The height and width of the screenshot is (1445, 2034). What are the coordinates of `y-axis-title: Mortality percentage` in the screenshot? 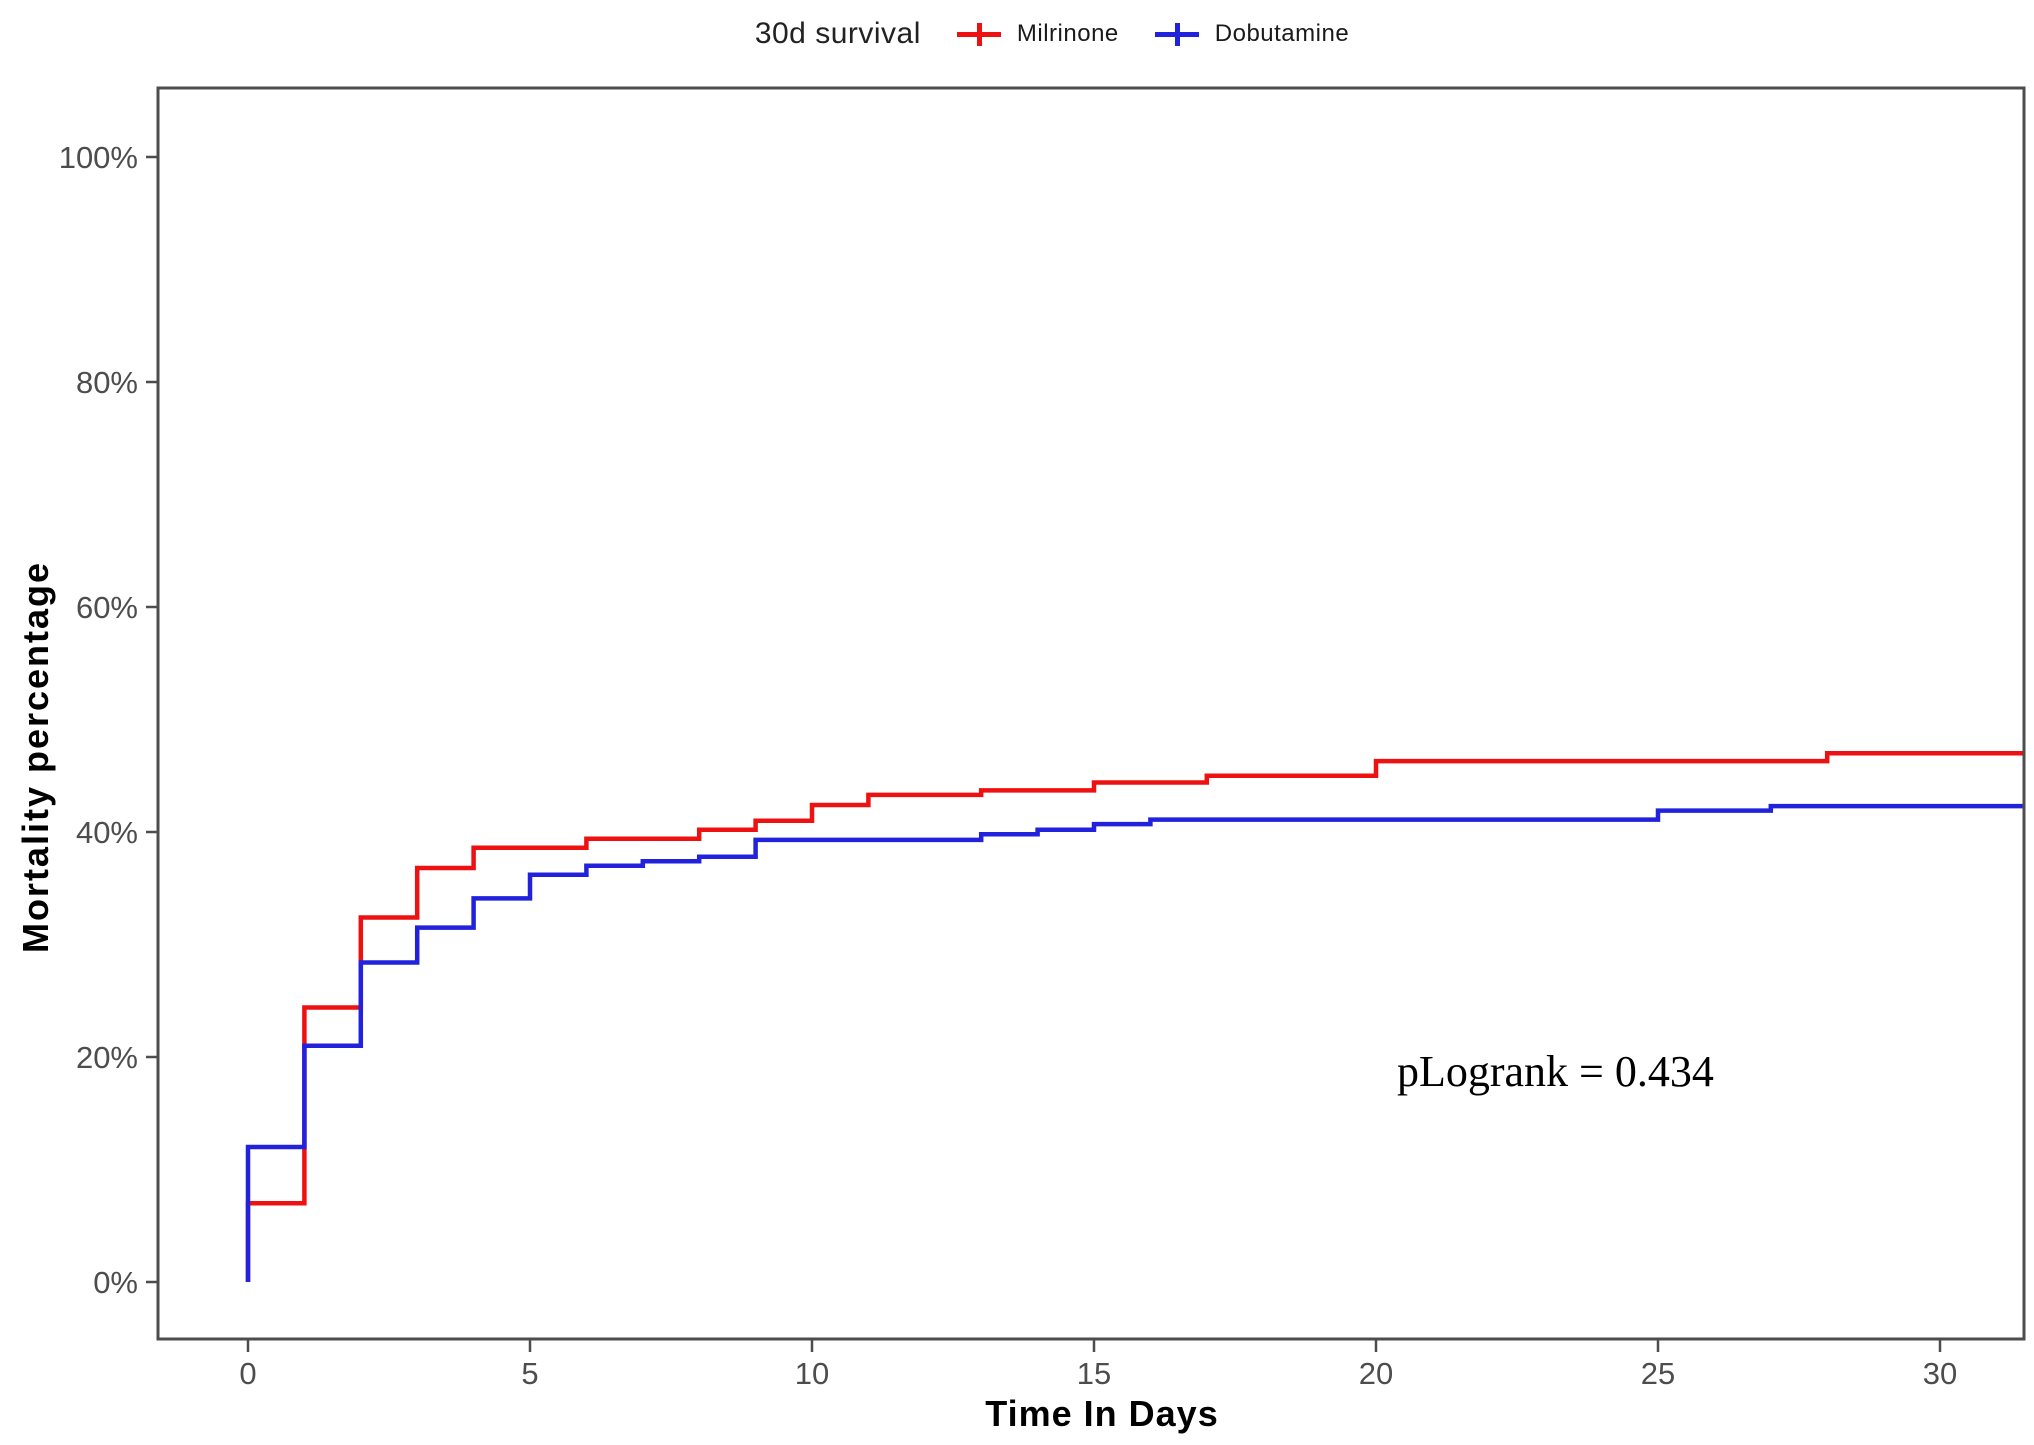 It's located at (35, 757).